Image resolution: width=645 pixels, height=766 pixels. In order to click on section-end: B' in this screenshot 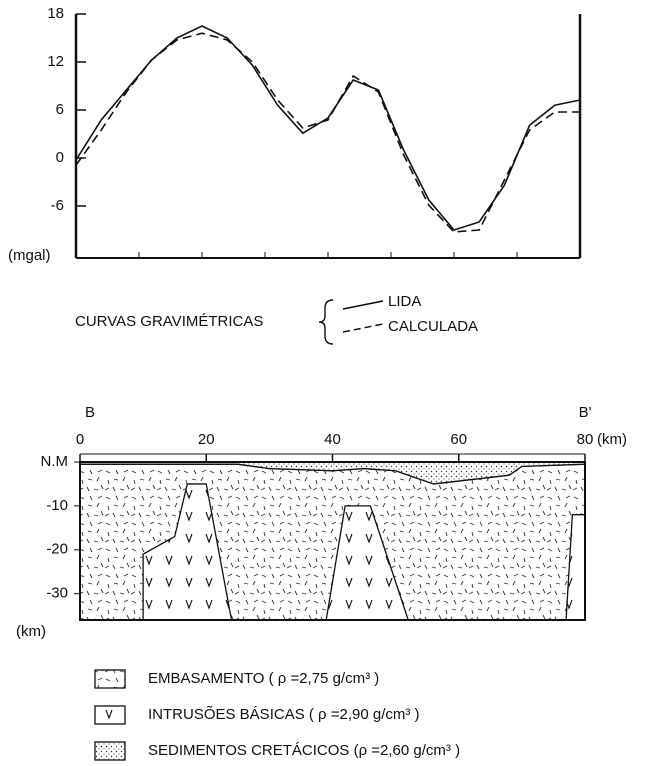, I will do `click(585, 412)`.